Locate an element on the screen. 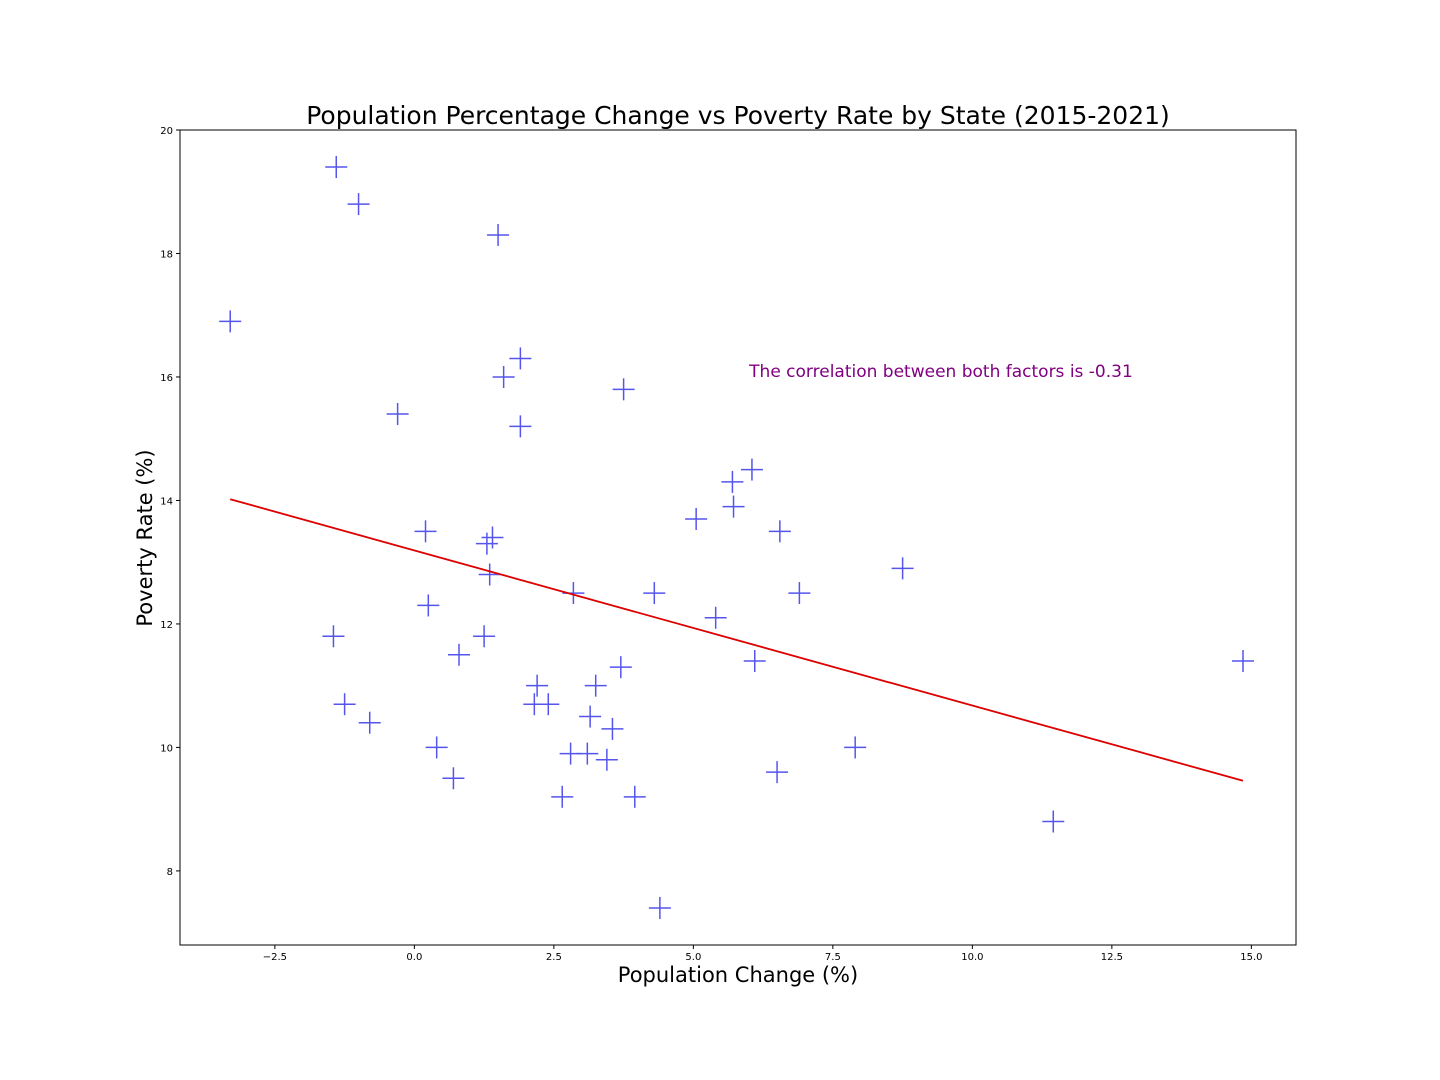 The image size is (1440, 1080). x-tick-label: −2.5 is located at coordinates (275, 957).